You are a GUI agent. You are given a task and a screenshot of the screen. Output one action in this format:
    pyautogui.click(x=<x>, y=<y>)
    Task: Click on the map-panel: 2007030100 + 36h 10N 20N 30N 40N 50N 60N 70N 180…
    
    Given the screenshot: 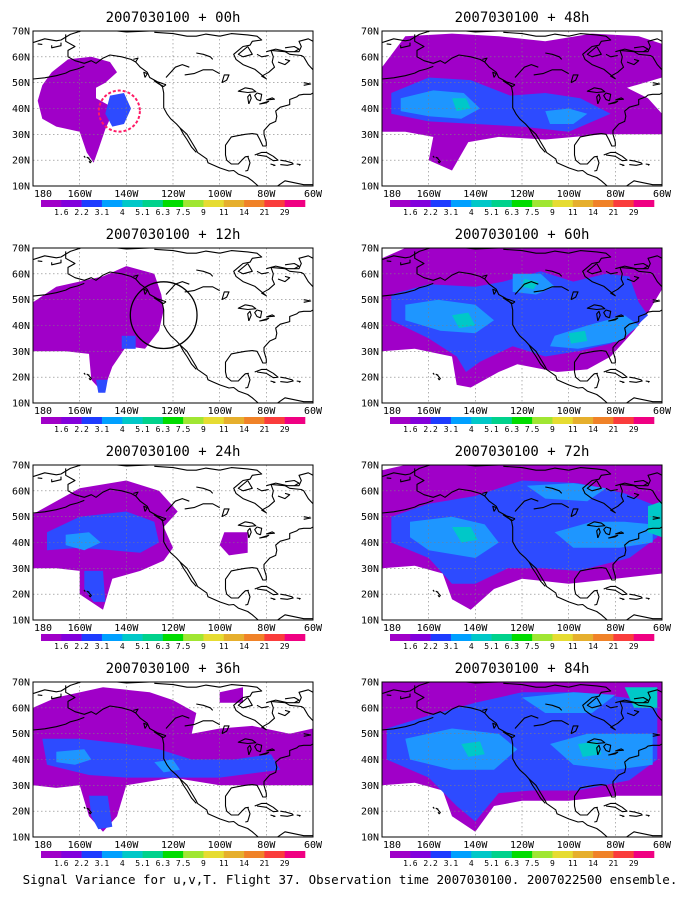 What is the action you would take?
    pyautogui.click(x=167, y=764)
    